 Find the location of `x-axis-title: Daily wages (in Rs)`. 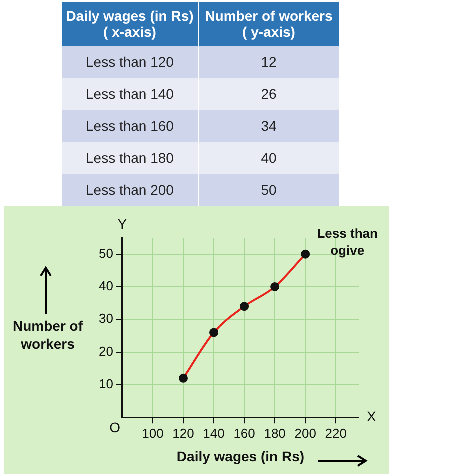

x-axis-title: Daily wages (in Rs) is located at coordinates (240, 456).